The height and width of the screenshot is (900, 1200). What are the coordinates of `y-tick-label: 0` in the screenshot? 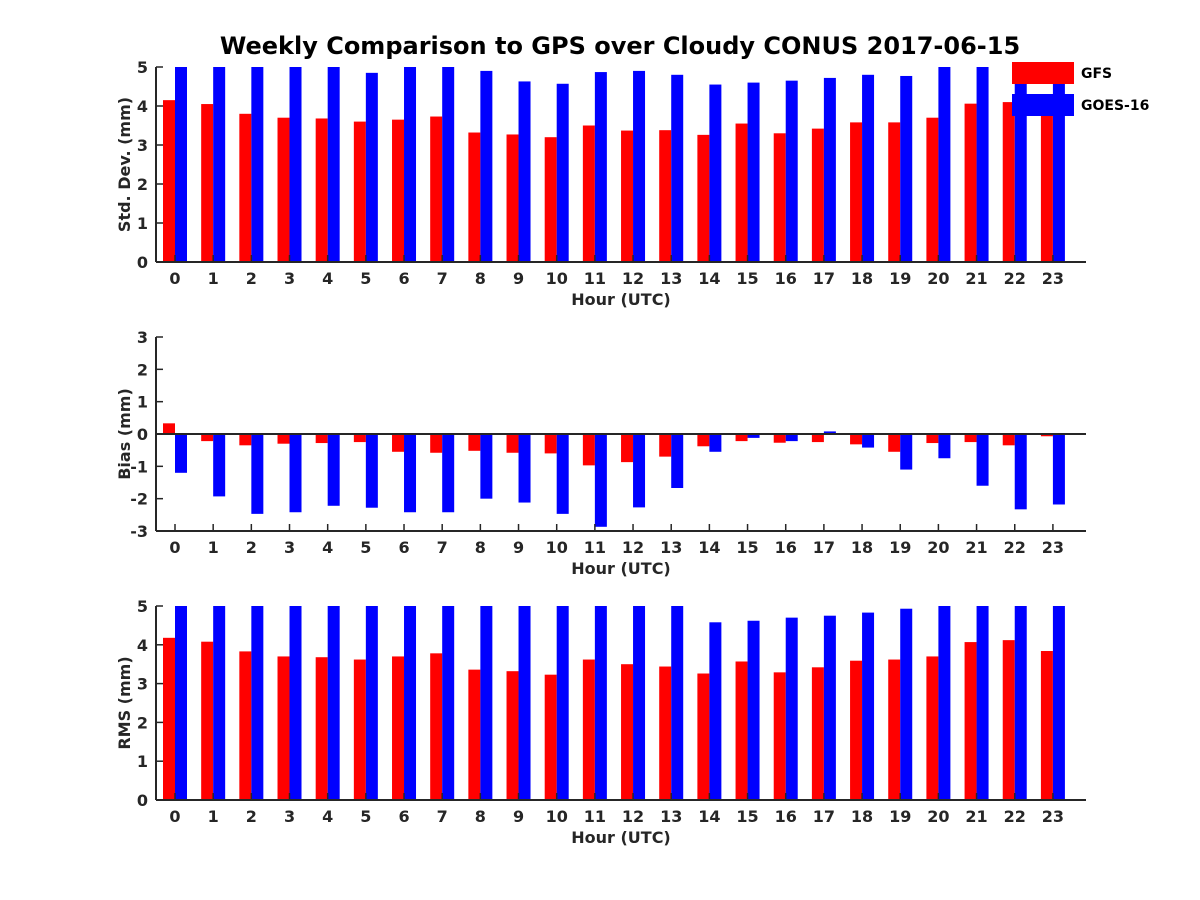 It's located at (142, 434).